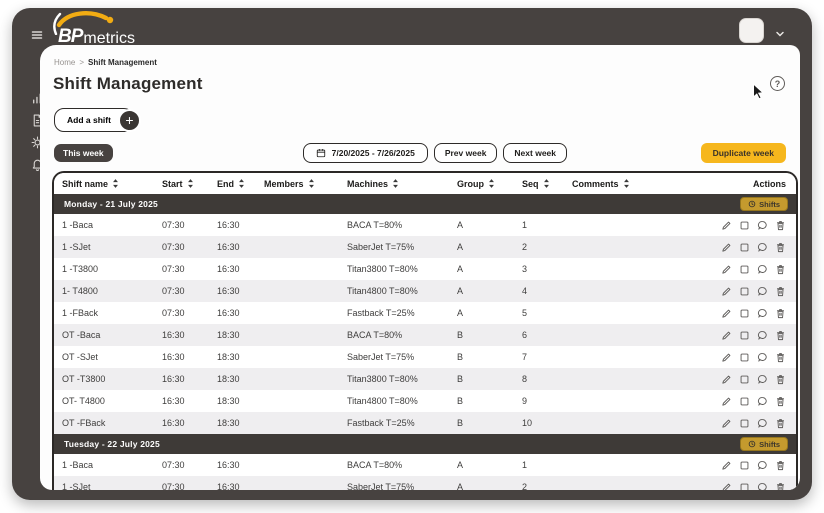  Describe the element at coordinates (37, 34) in the screenshot. I see `menu-icon` at that location.